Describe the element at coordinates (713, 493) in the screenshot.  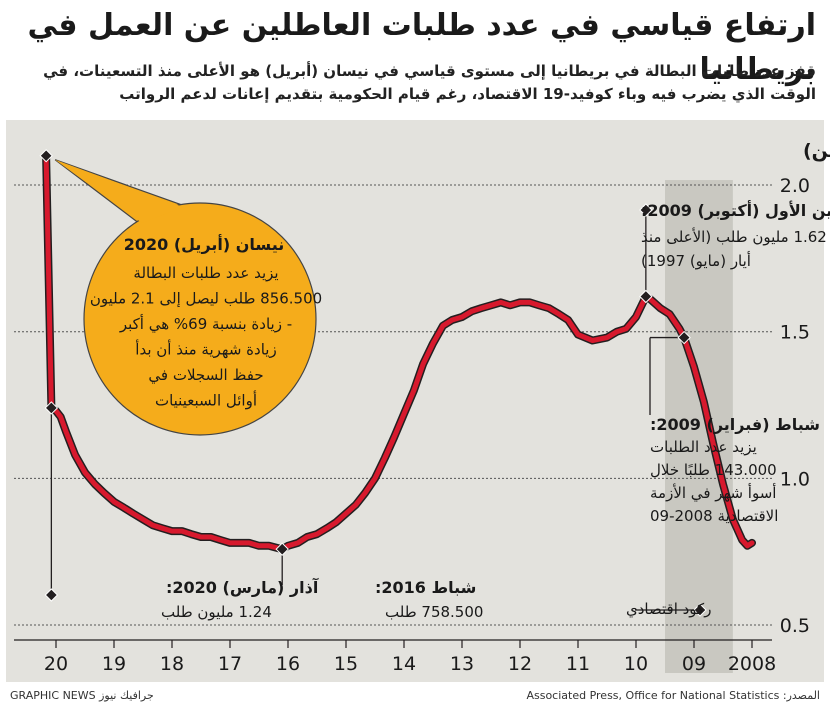
I see `feb2009-line: أسوأ شهر في الأزمة` at that location.